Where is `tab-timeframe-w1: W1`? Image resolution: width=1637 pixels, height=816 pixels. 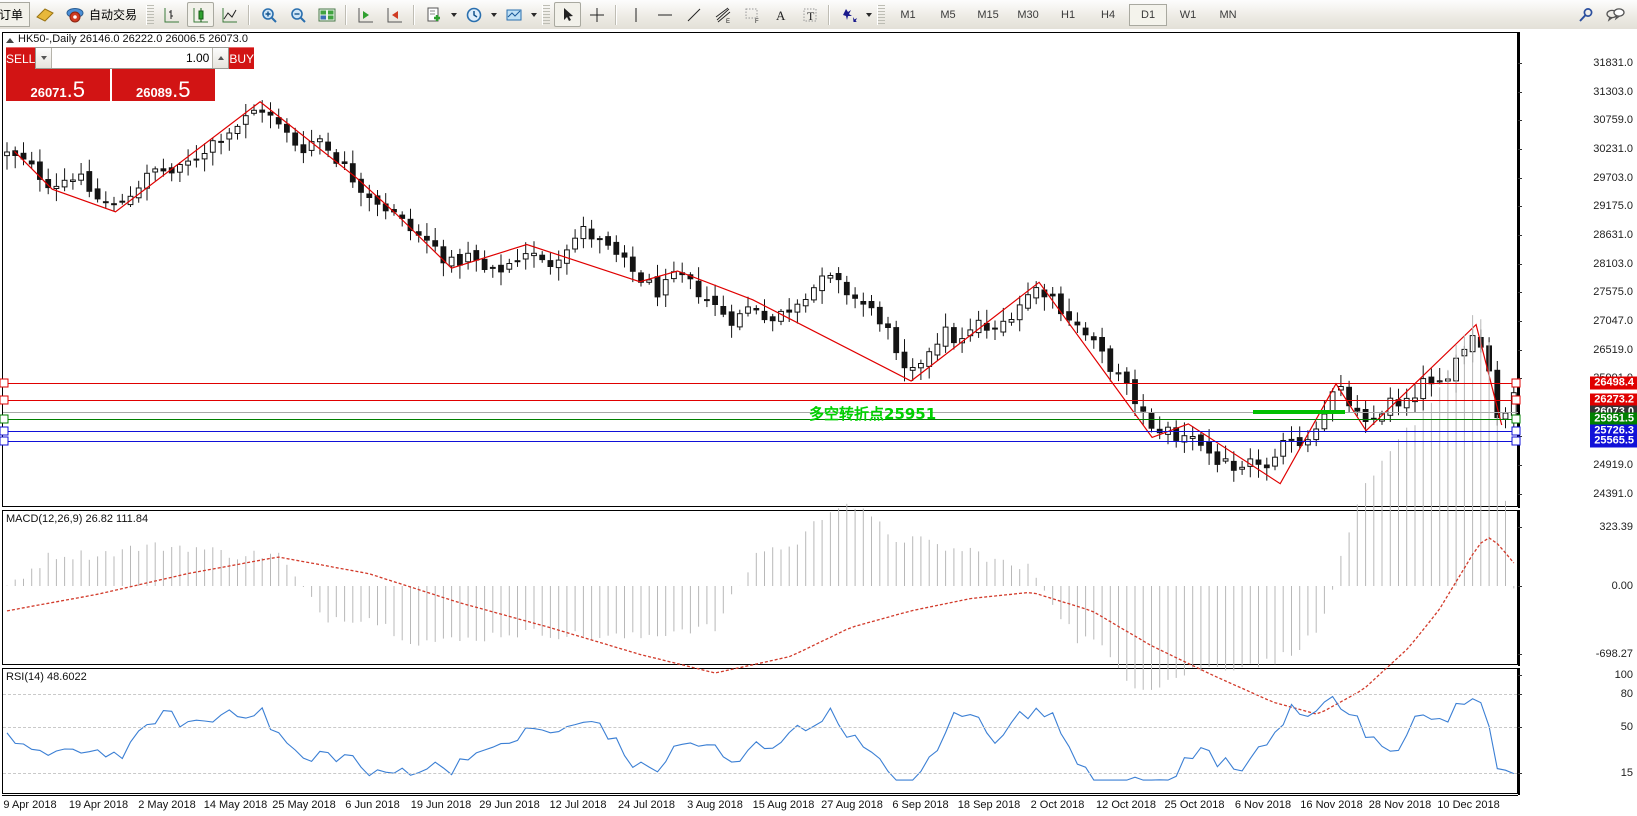
tab-timeframe-w1: W1 is located at coordinates (1188, 14).